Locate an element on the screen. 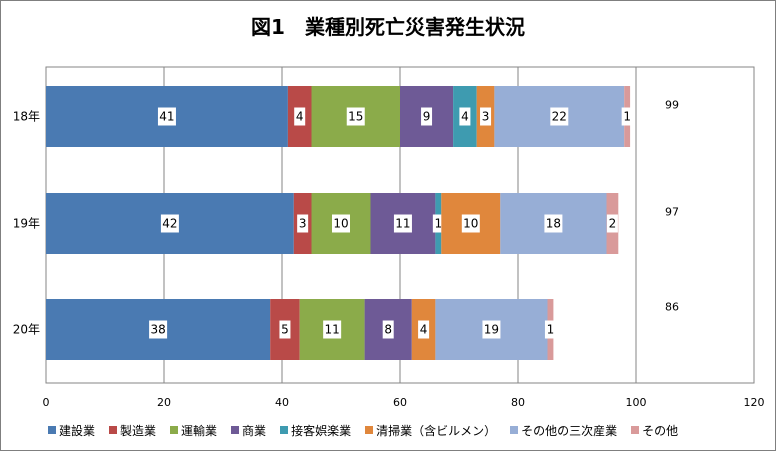 Image resolution: width=776 pixels, height=451 pixels. y-category-label: 20年 is located at coordinates (26, 330).